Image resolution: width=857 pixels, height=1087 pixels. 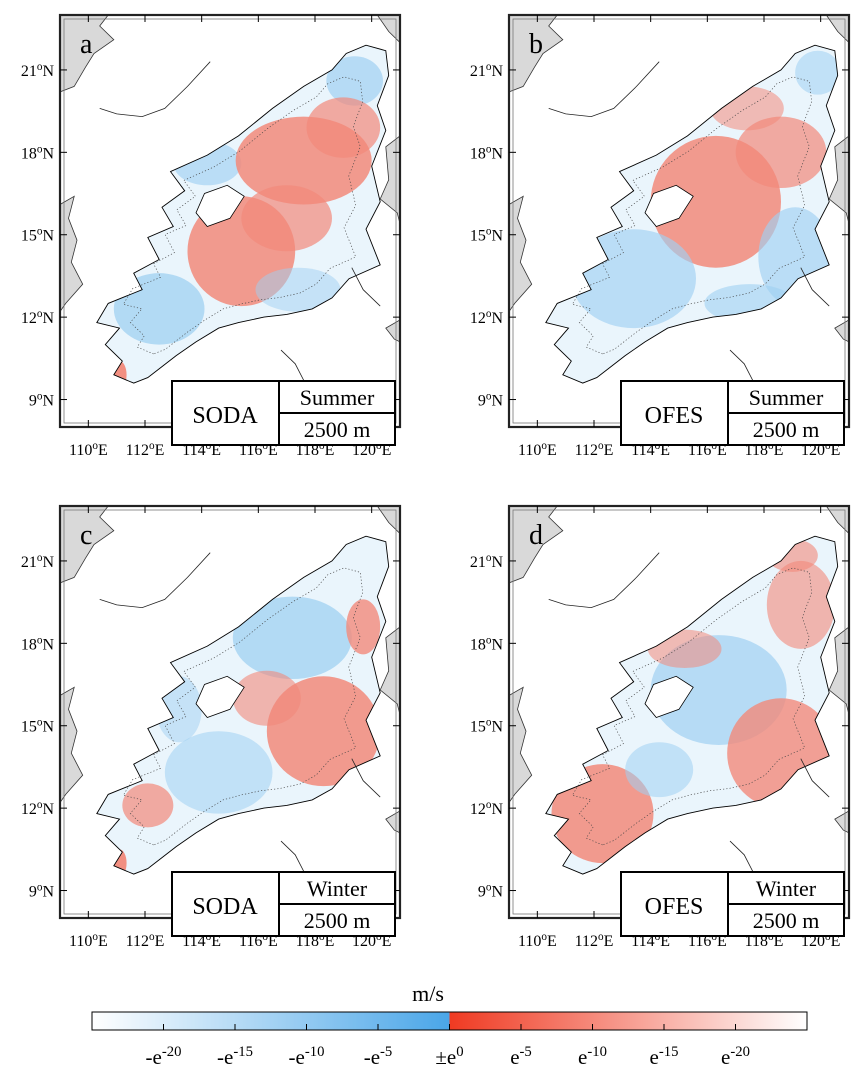 I want to click on panel-legend-box: OFES Summer 2500 m, so click(x=732, y=413).